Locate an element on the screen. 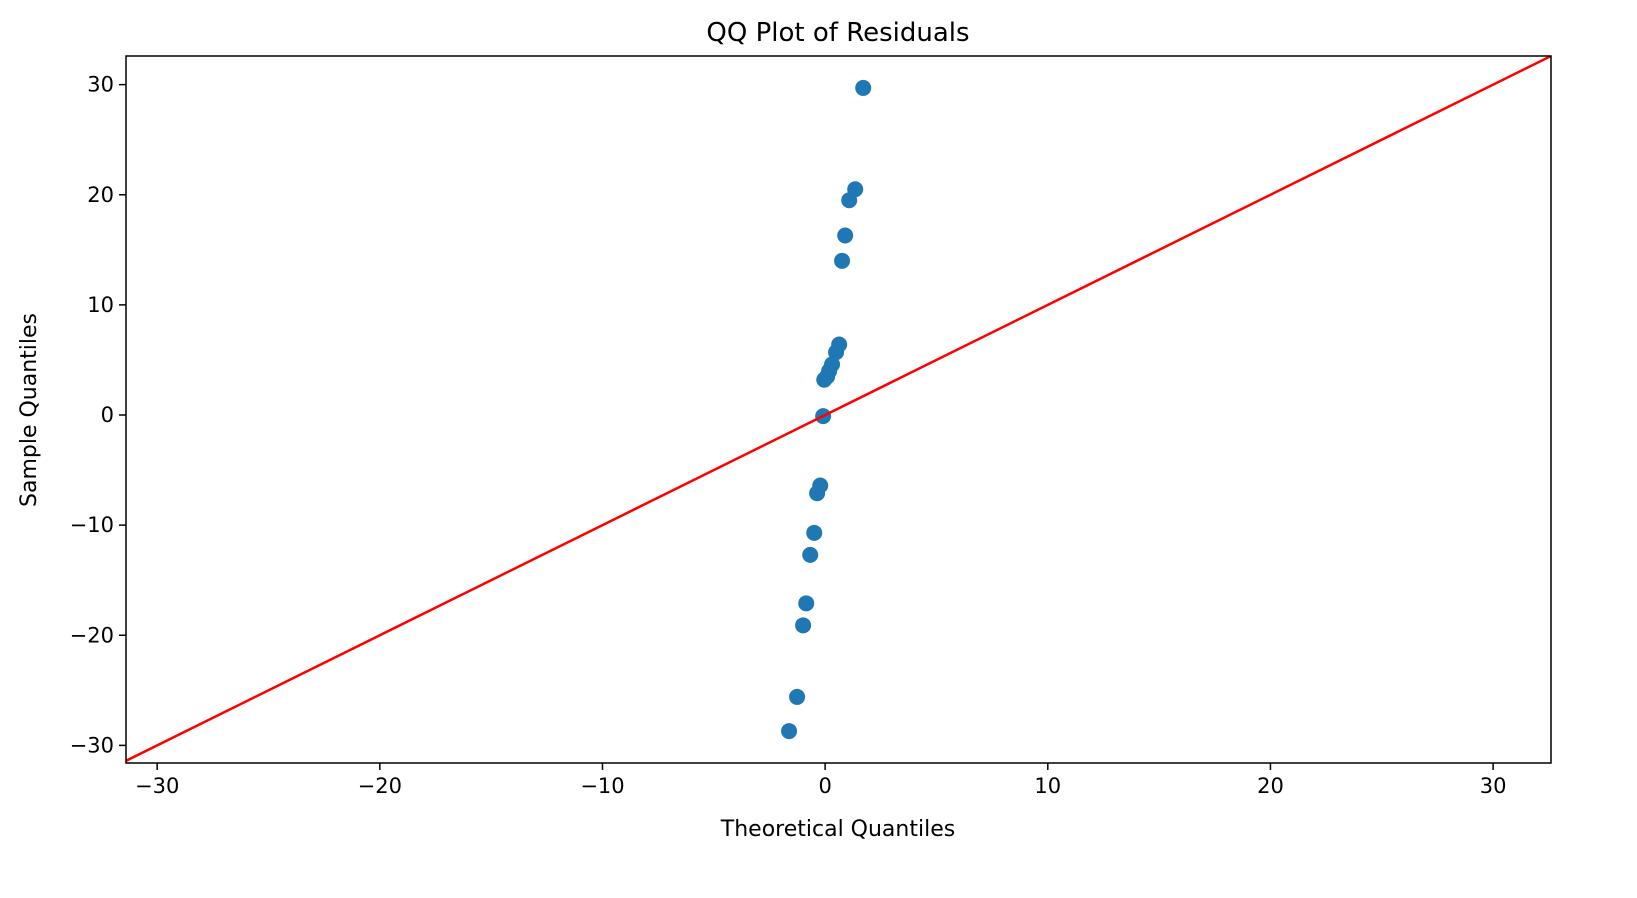 This screenshot has width=1637, height=898. x-tick-label: −20 is located at coordinates (380, 786).